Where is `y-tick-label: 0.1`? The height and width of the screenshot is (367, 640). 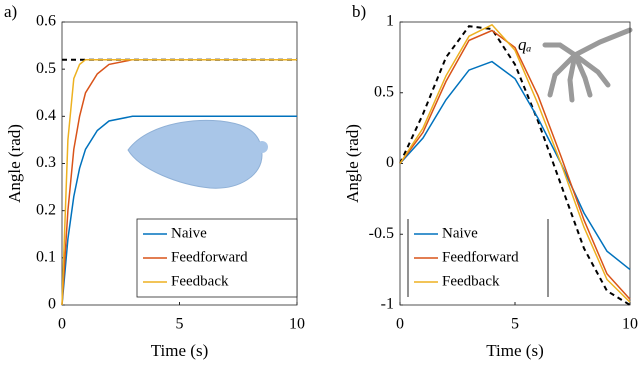
y-tick-label: 0.1 is located at coordinates (46, 257).